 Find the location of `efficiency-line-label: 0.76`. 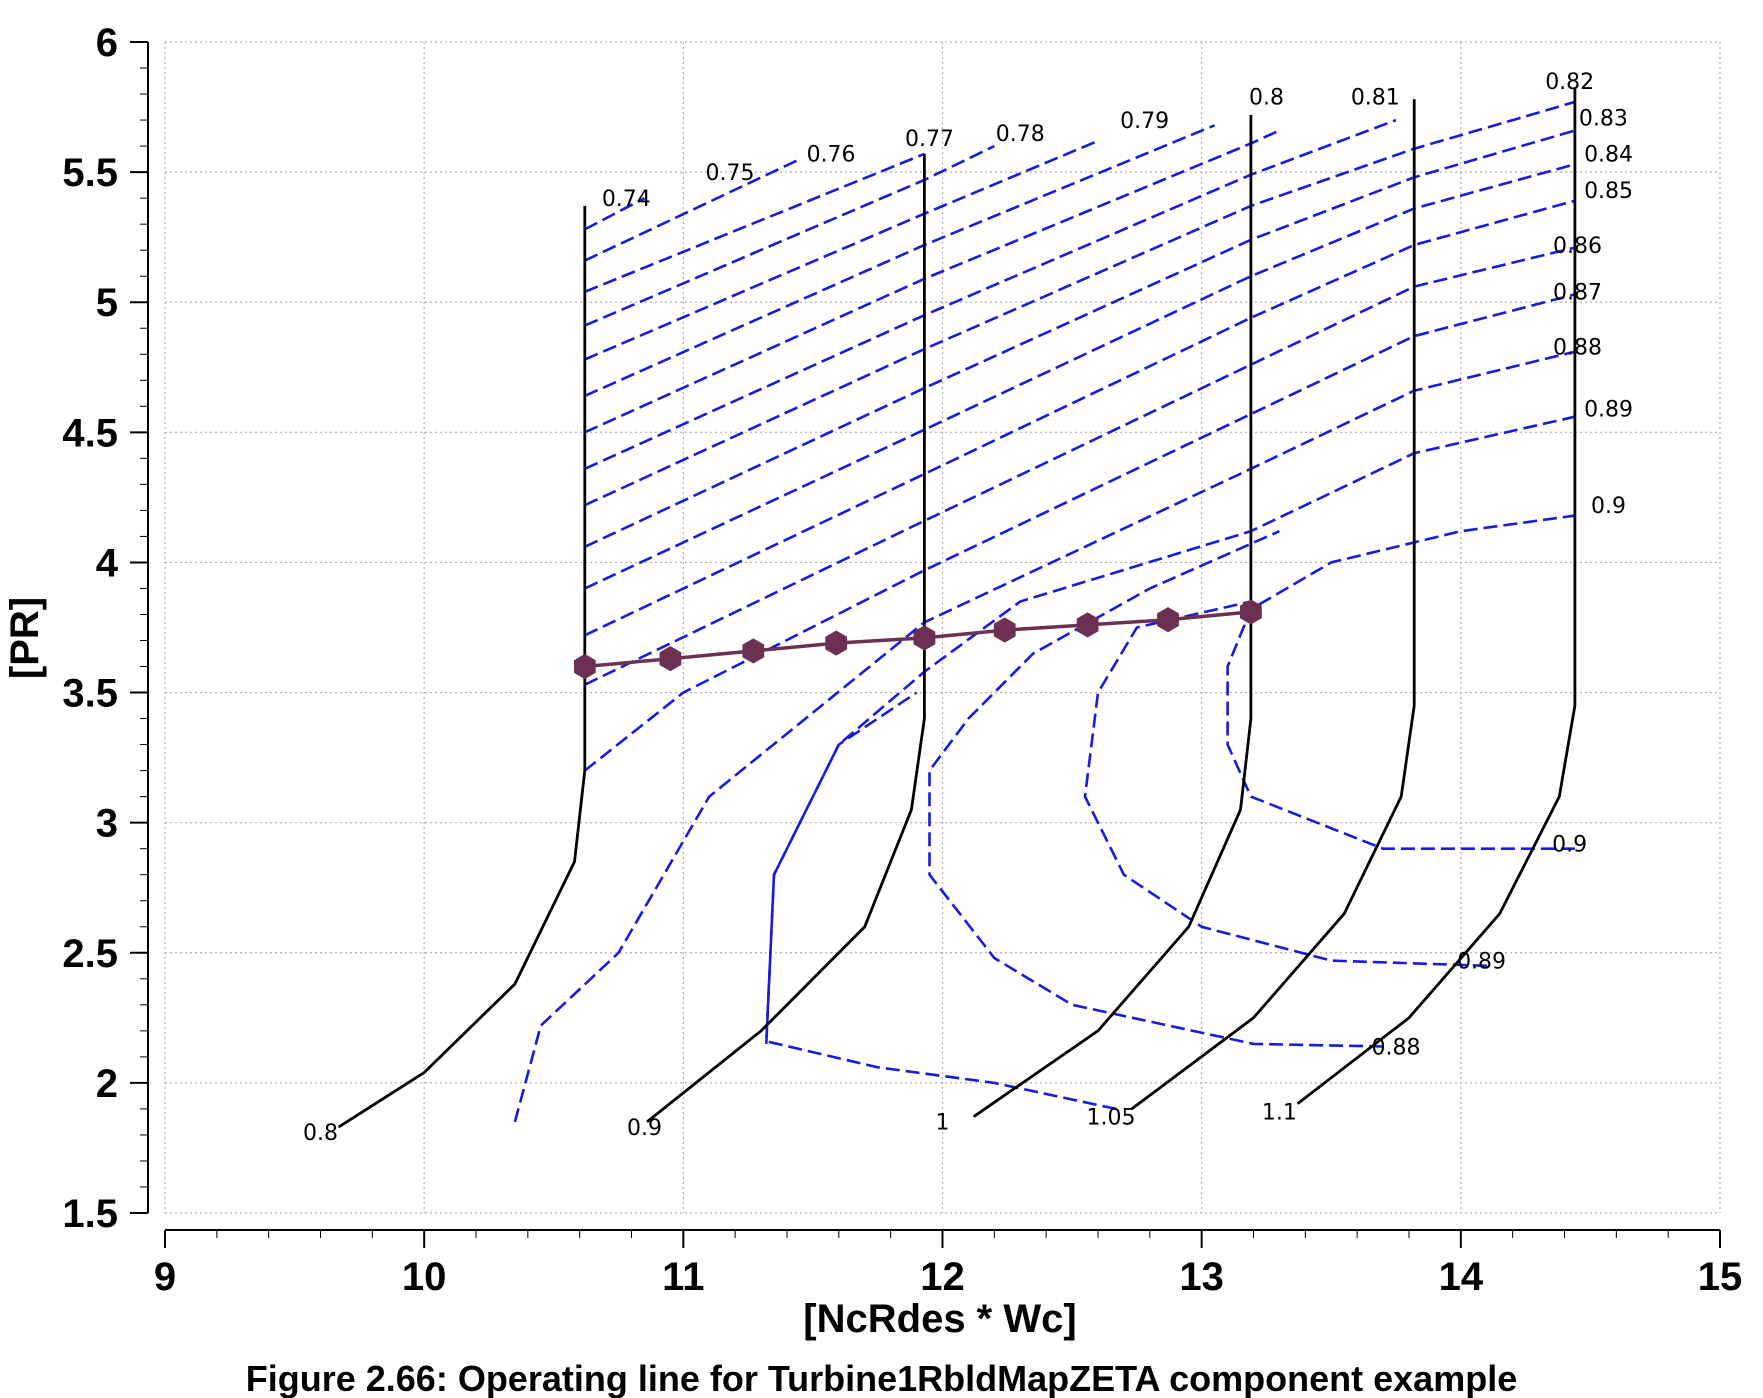

efficiency-line-label: 0.76 is located at coordinates (831, 155).